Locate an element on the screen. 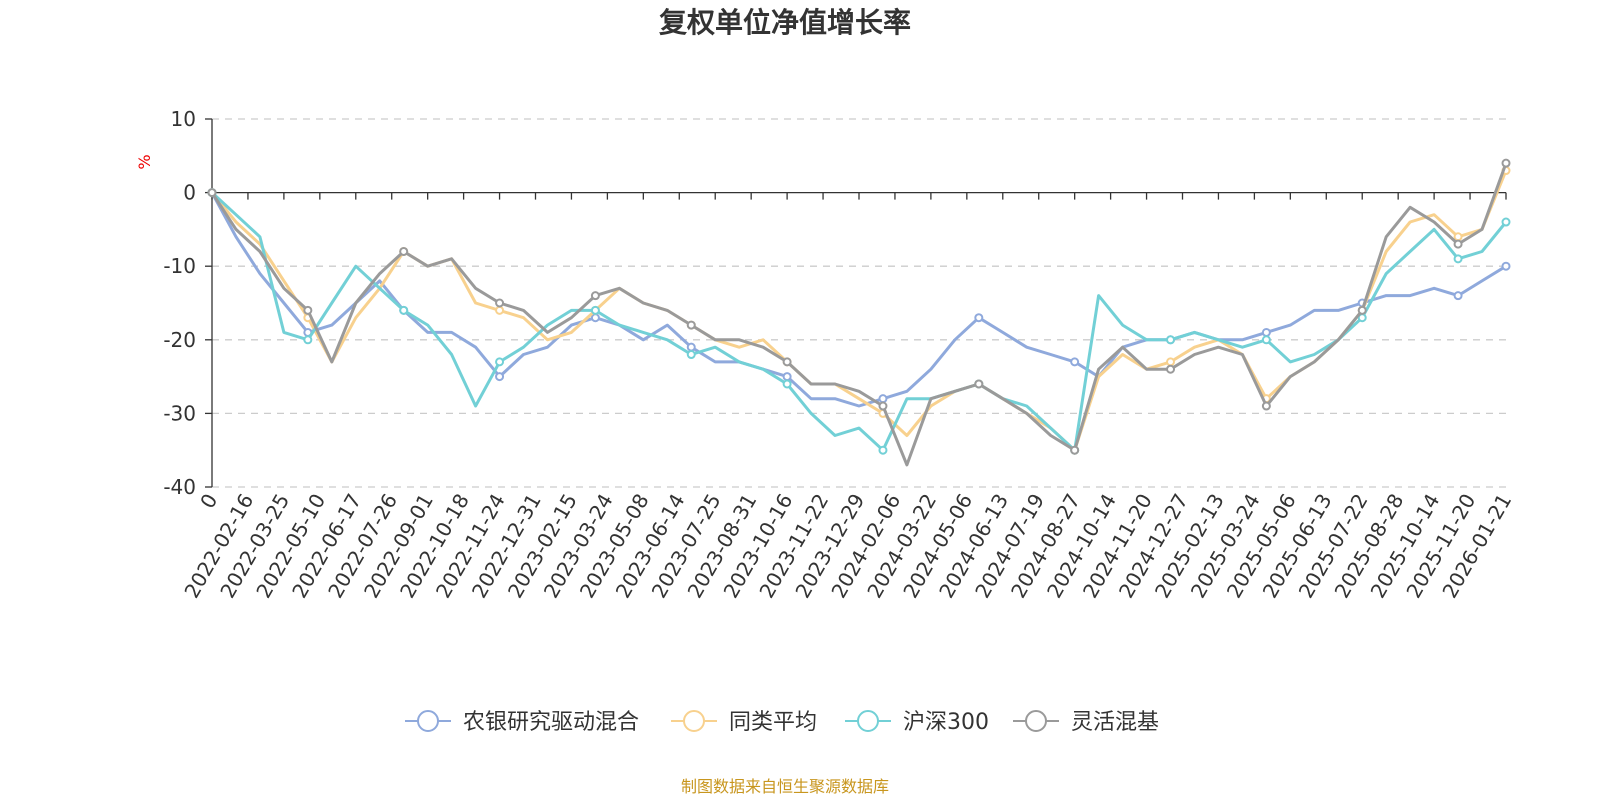 The width and height of the screenshot is (1600, 800). y-tick-label: -10 is located at coordinates (179, 266).